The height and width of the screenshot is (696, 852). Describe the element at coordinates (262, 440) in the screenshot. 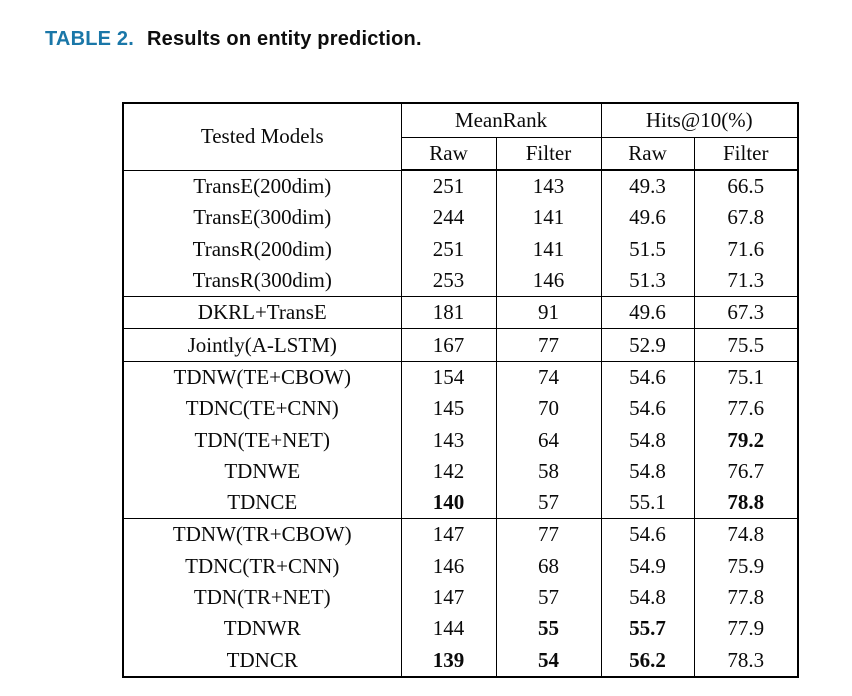

I see `model-cell: TDN(TE+NET)` at that location.